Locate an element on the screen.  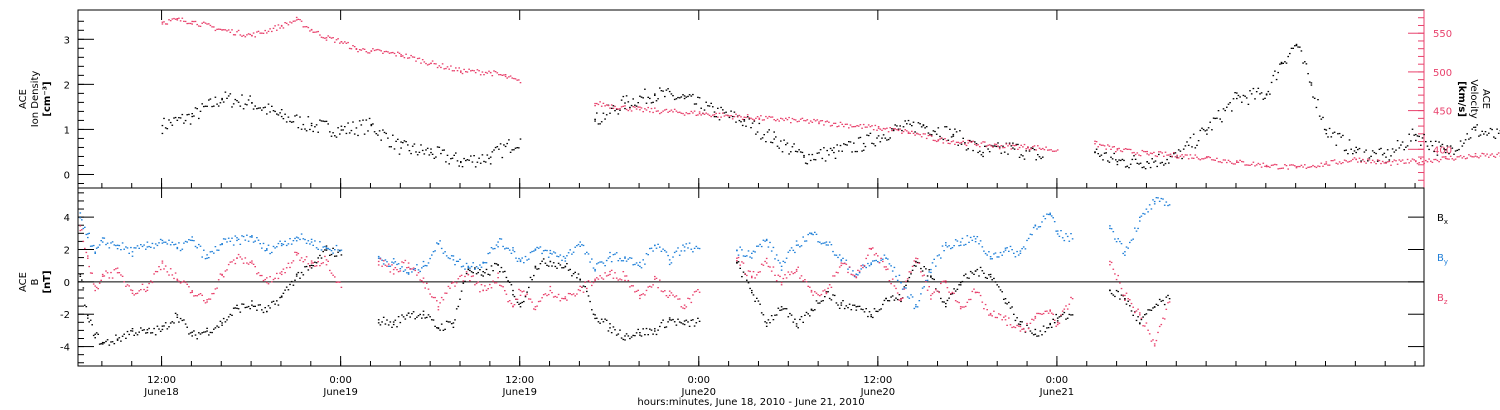
velocity-tick-label: 450 is located at coordinates (1442, 112).